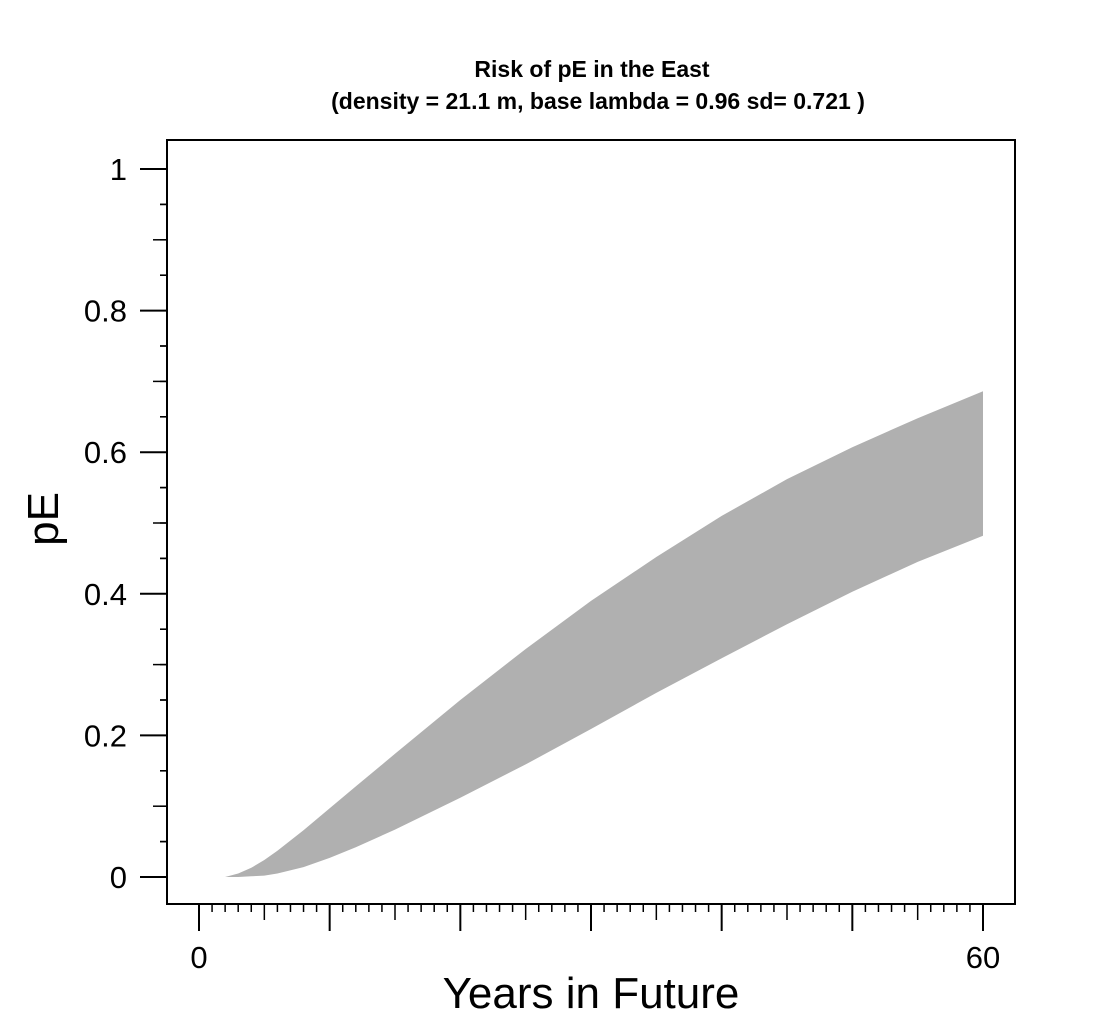  I want to click on y-axis-label: pE, so click(43, 519).